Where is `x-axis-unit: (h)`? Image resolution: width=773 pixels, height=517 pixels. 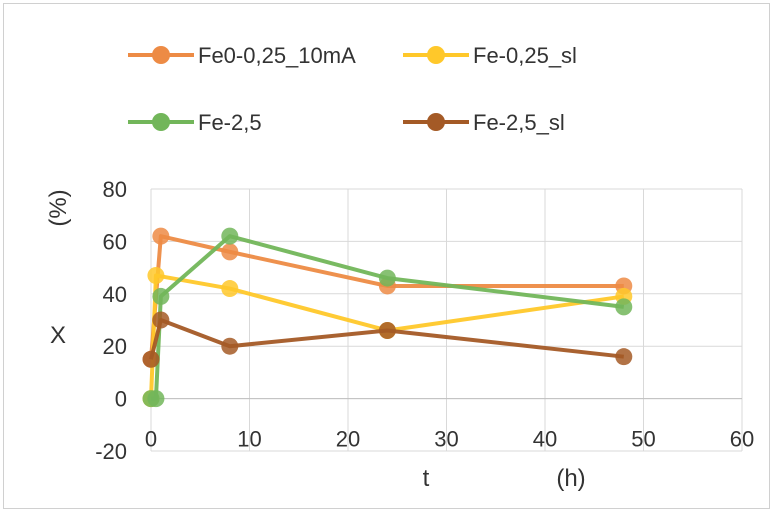
x-axis-unit: (h) is located at coordinates (570, 478).